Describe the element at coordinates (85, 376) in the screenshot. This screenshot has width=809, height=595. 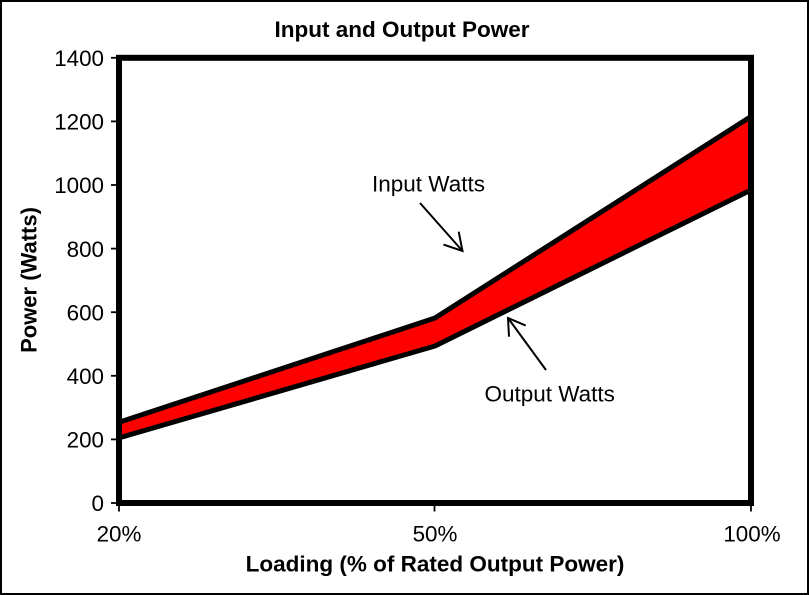
I see `svg-text: 400` at that location.